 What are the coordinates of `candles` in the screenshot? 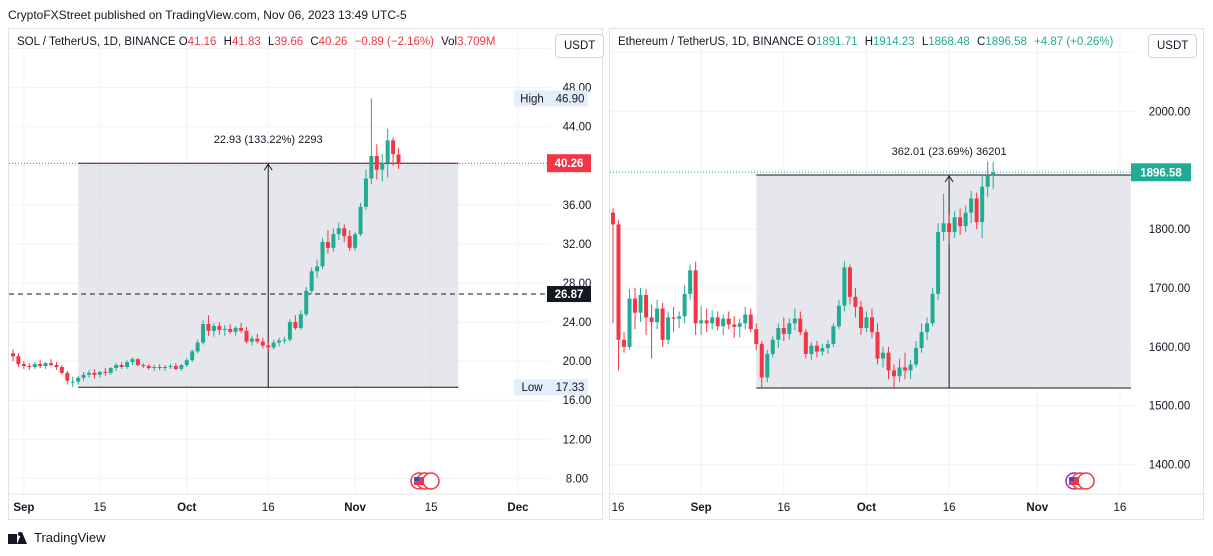 It's located at (803, 275).